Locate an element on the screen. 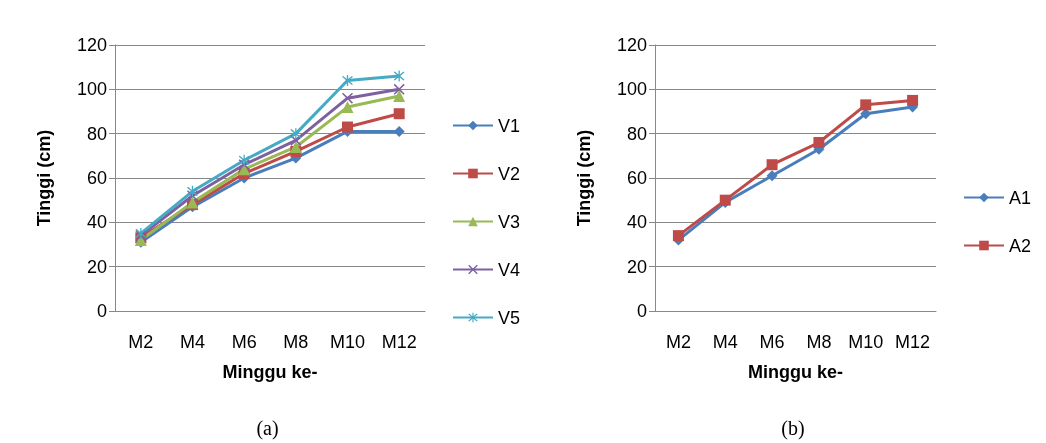  legend-label: A1 is located at coordinates (1020, 197).